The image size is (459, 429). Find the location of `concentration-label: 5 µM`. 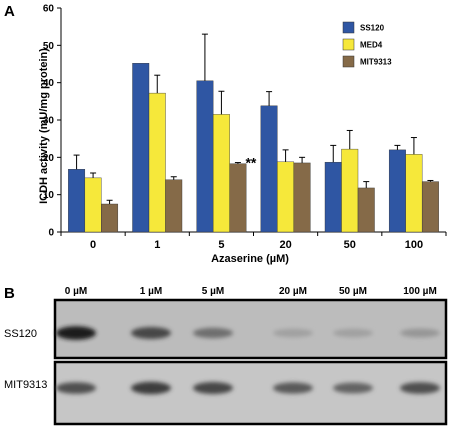

concentration-label: 5 µM is located at coordinates (213, 291).